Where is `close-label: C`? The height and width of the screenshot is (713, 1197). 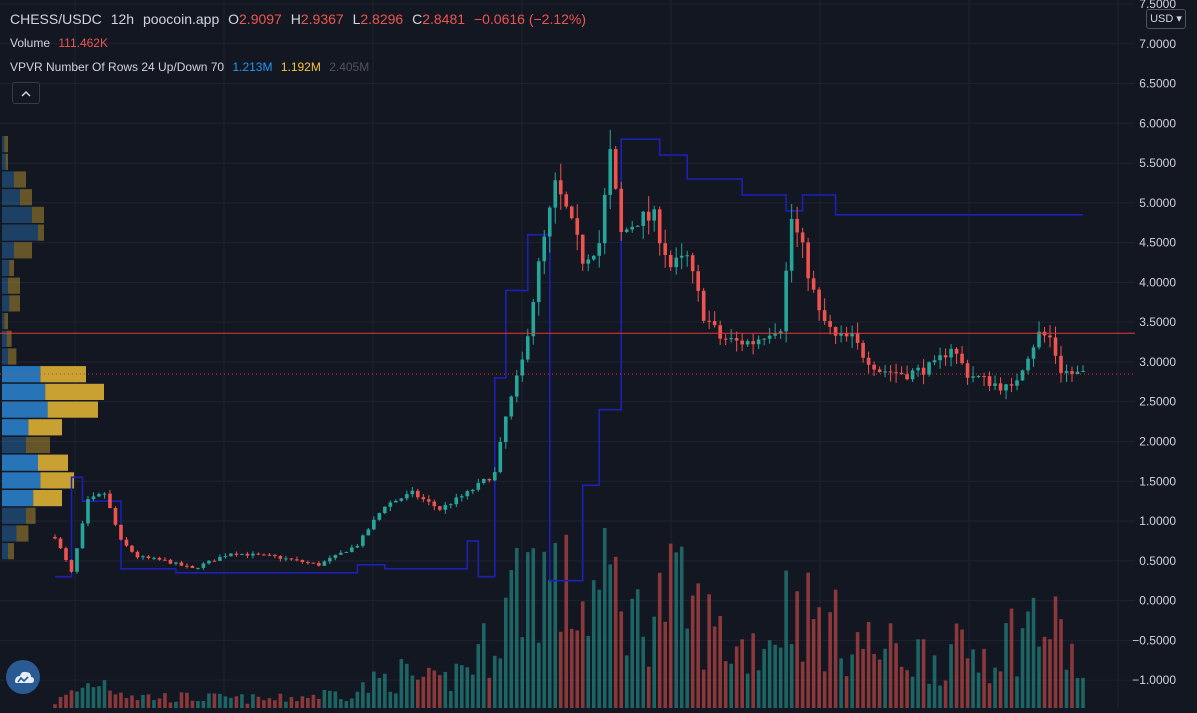 close-label: C is located at coordinates (417, 19).